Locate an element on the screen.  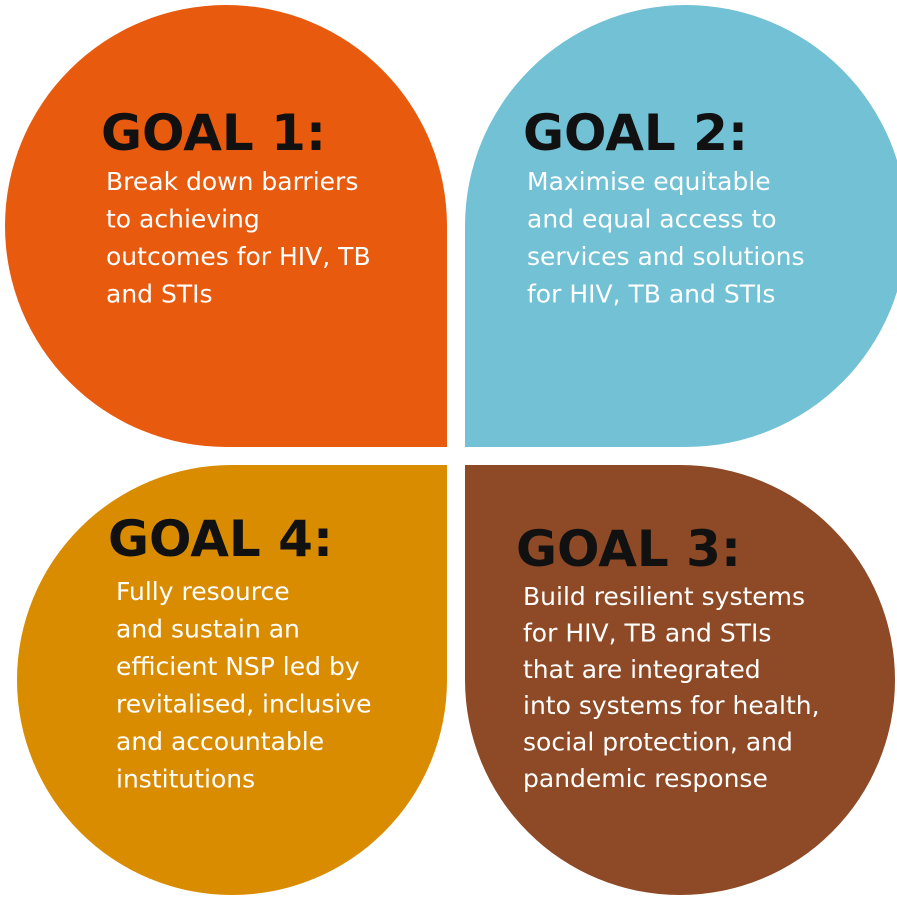
goal-text: Fully resource is located at coordinates (203, 591).